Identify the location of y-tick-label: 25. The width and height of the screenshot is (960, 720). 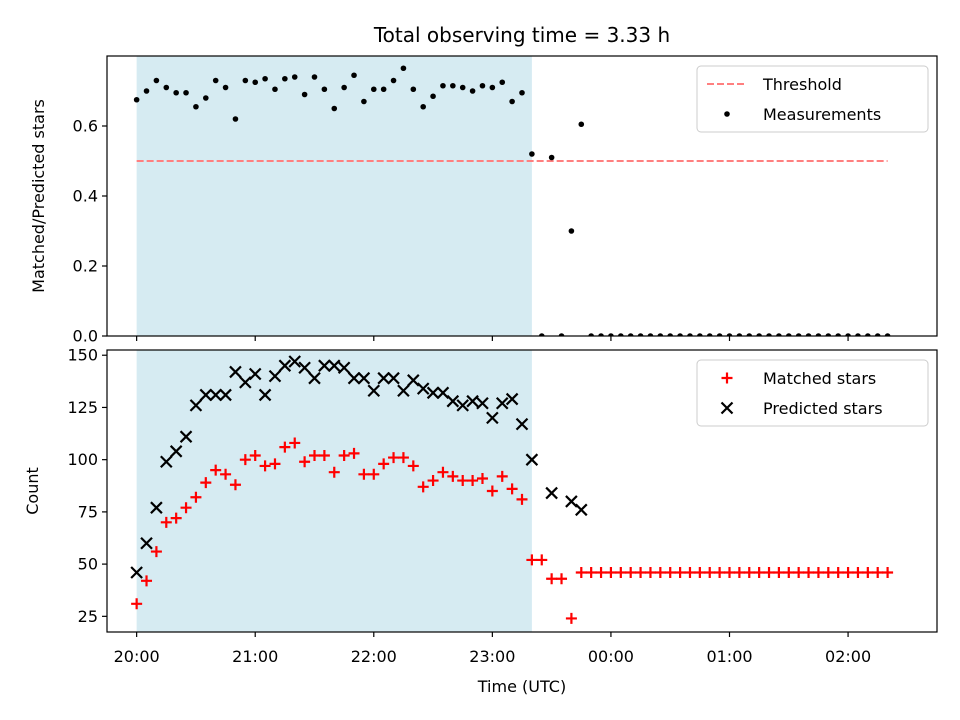
(88, 616).